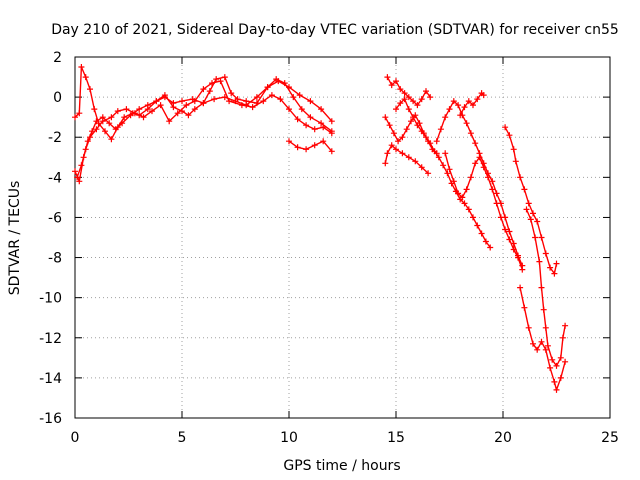 The width and height of the screenshot is (640, 480). What do you see at coordinates (503, 438) in the screenshot?
I see `x-tick-label: 20` at bounding box center [503, 438].